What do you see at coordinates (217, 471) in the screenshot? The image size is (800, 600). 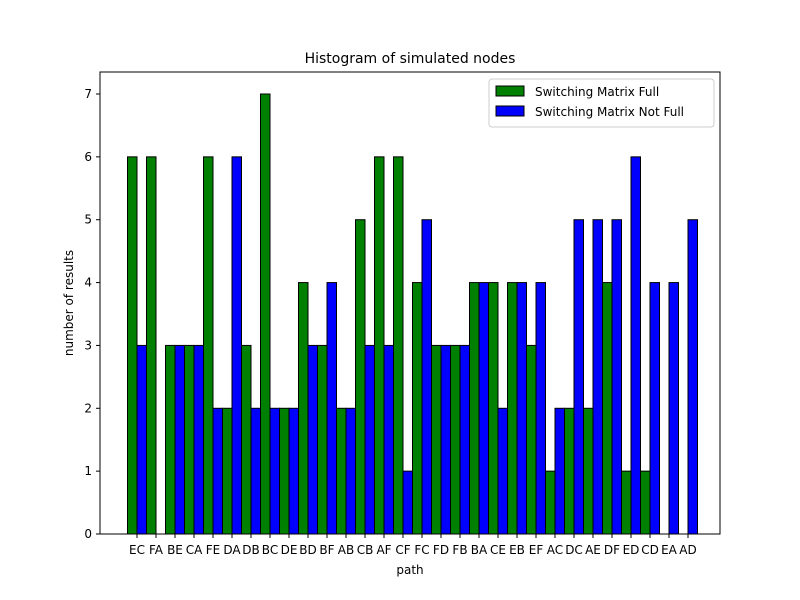 I see `bar-not-full-fe` at bounding box center [217, 471].